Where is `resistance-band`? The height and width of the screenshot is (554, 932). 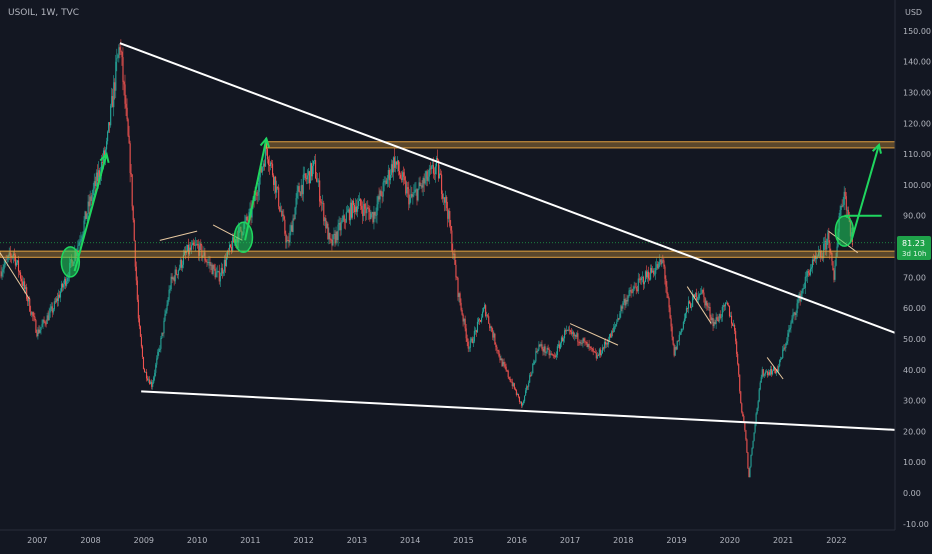
resistance-band is located at coordinates (580, 145).